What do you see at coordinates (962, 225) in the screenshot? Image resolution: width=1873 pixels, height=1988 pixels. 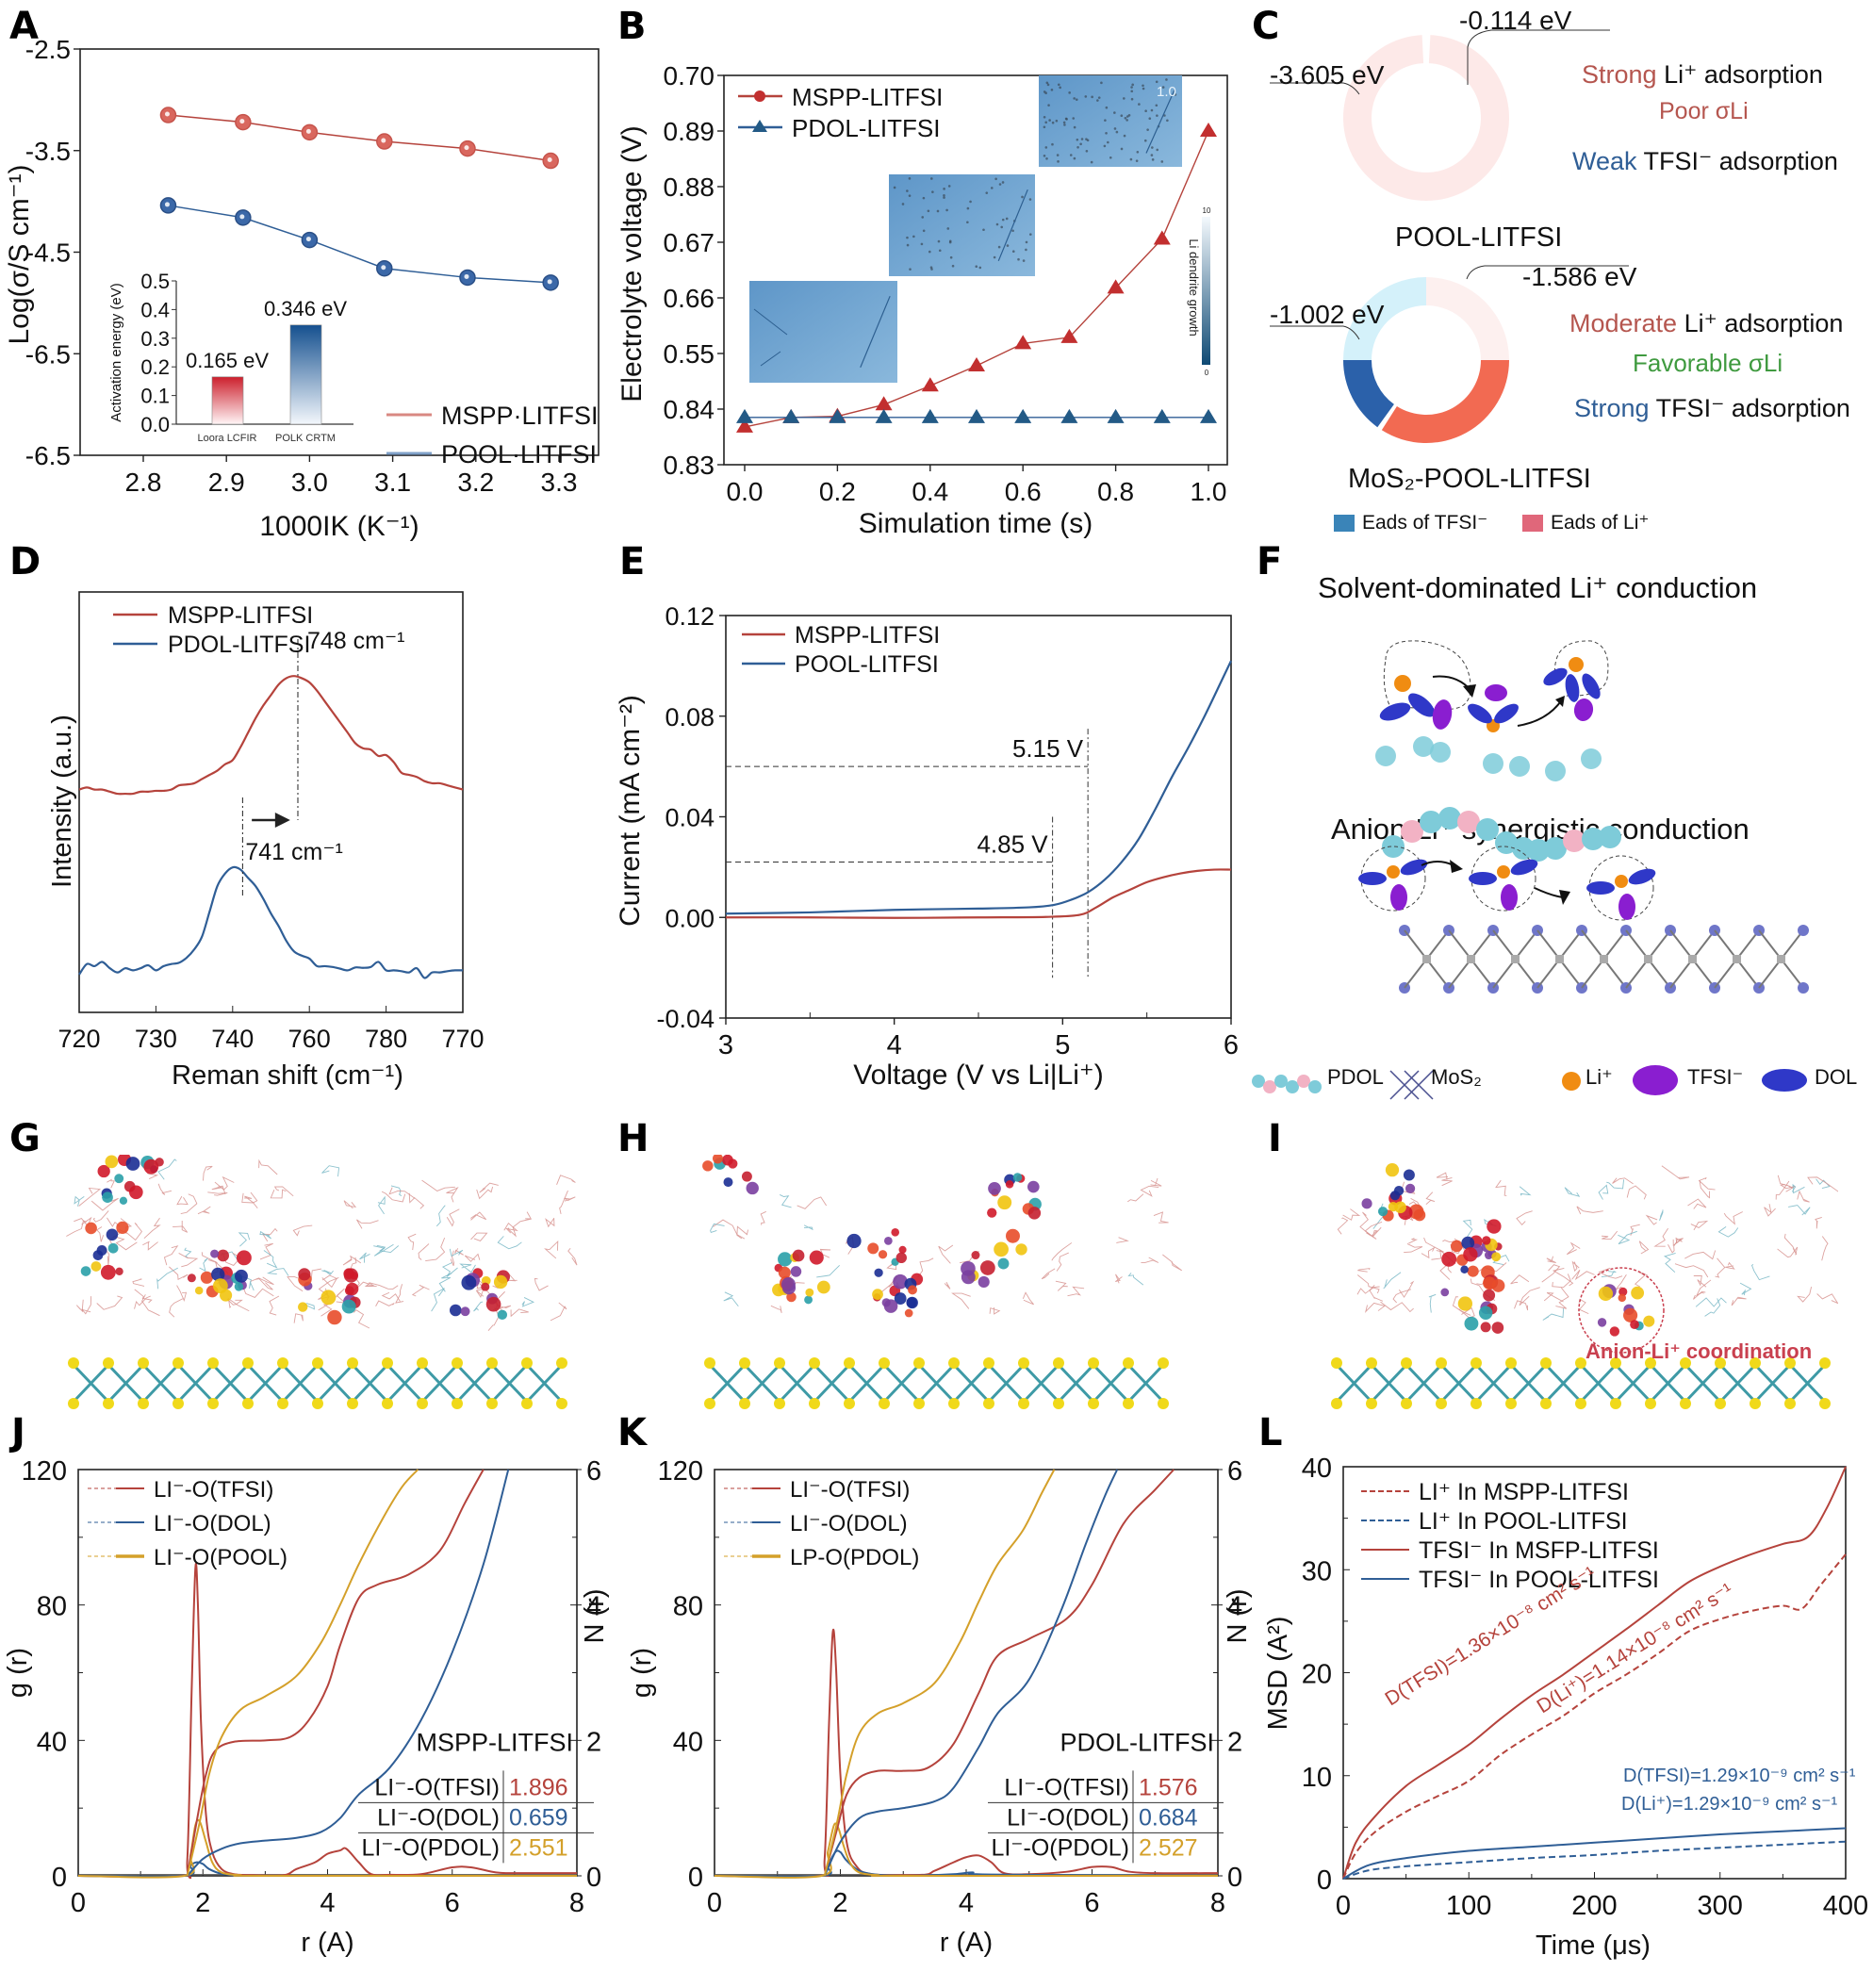 I see `deposition-image-t05` at bounding box center [962, 225].